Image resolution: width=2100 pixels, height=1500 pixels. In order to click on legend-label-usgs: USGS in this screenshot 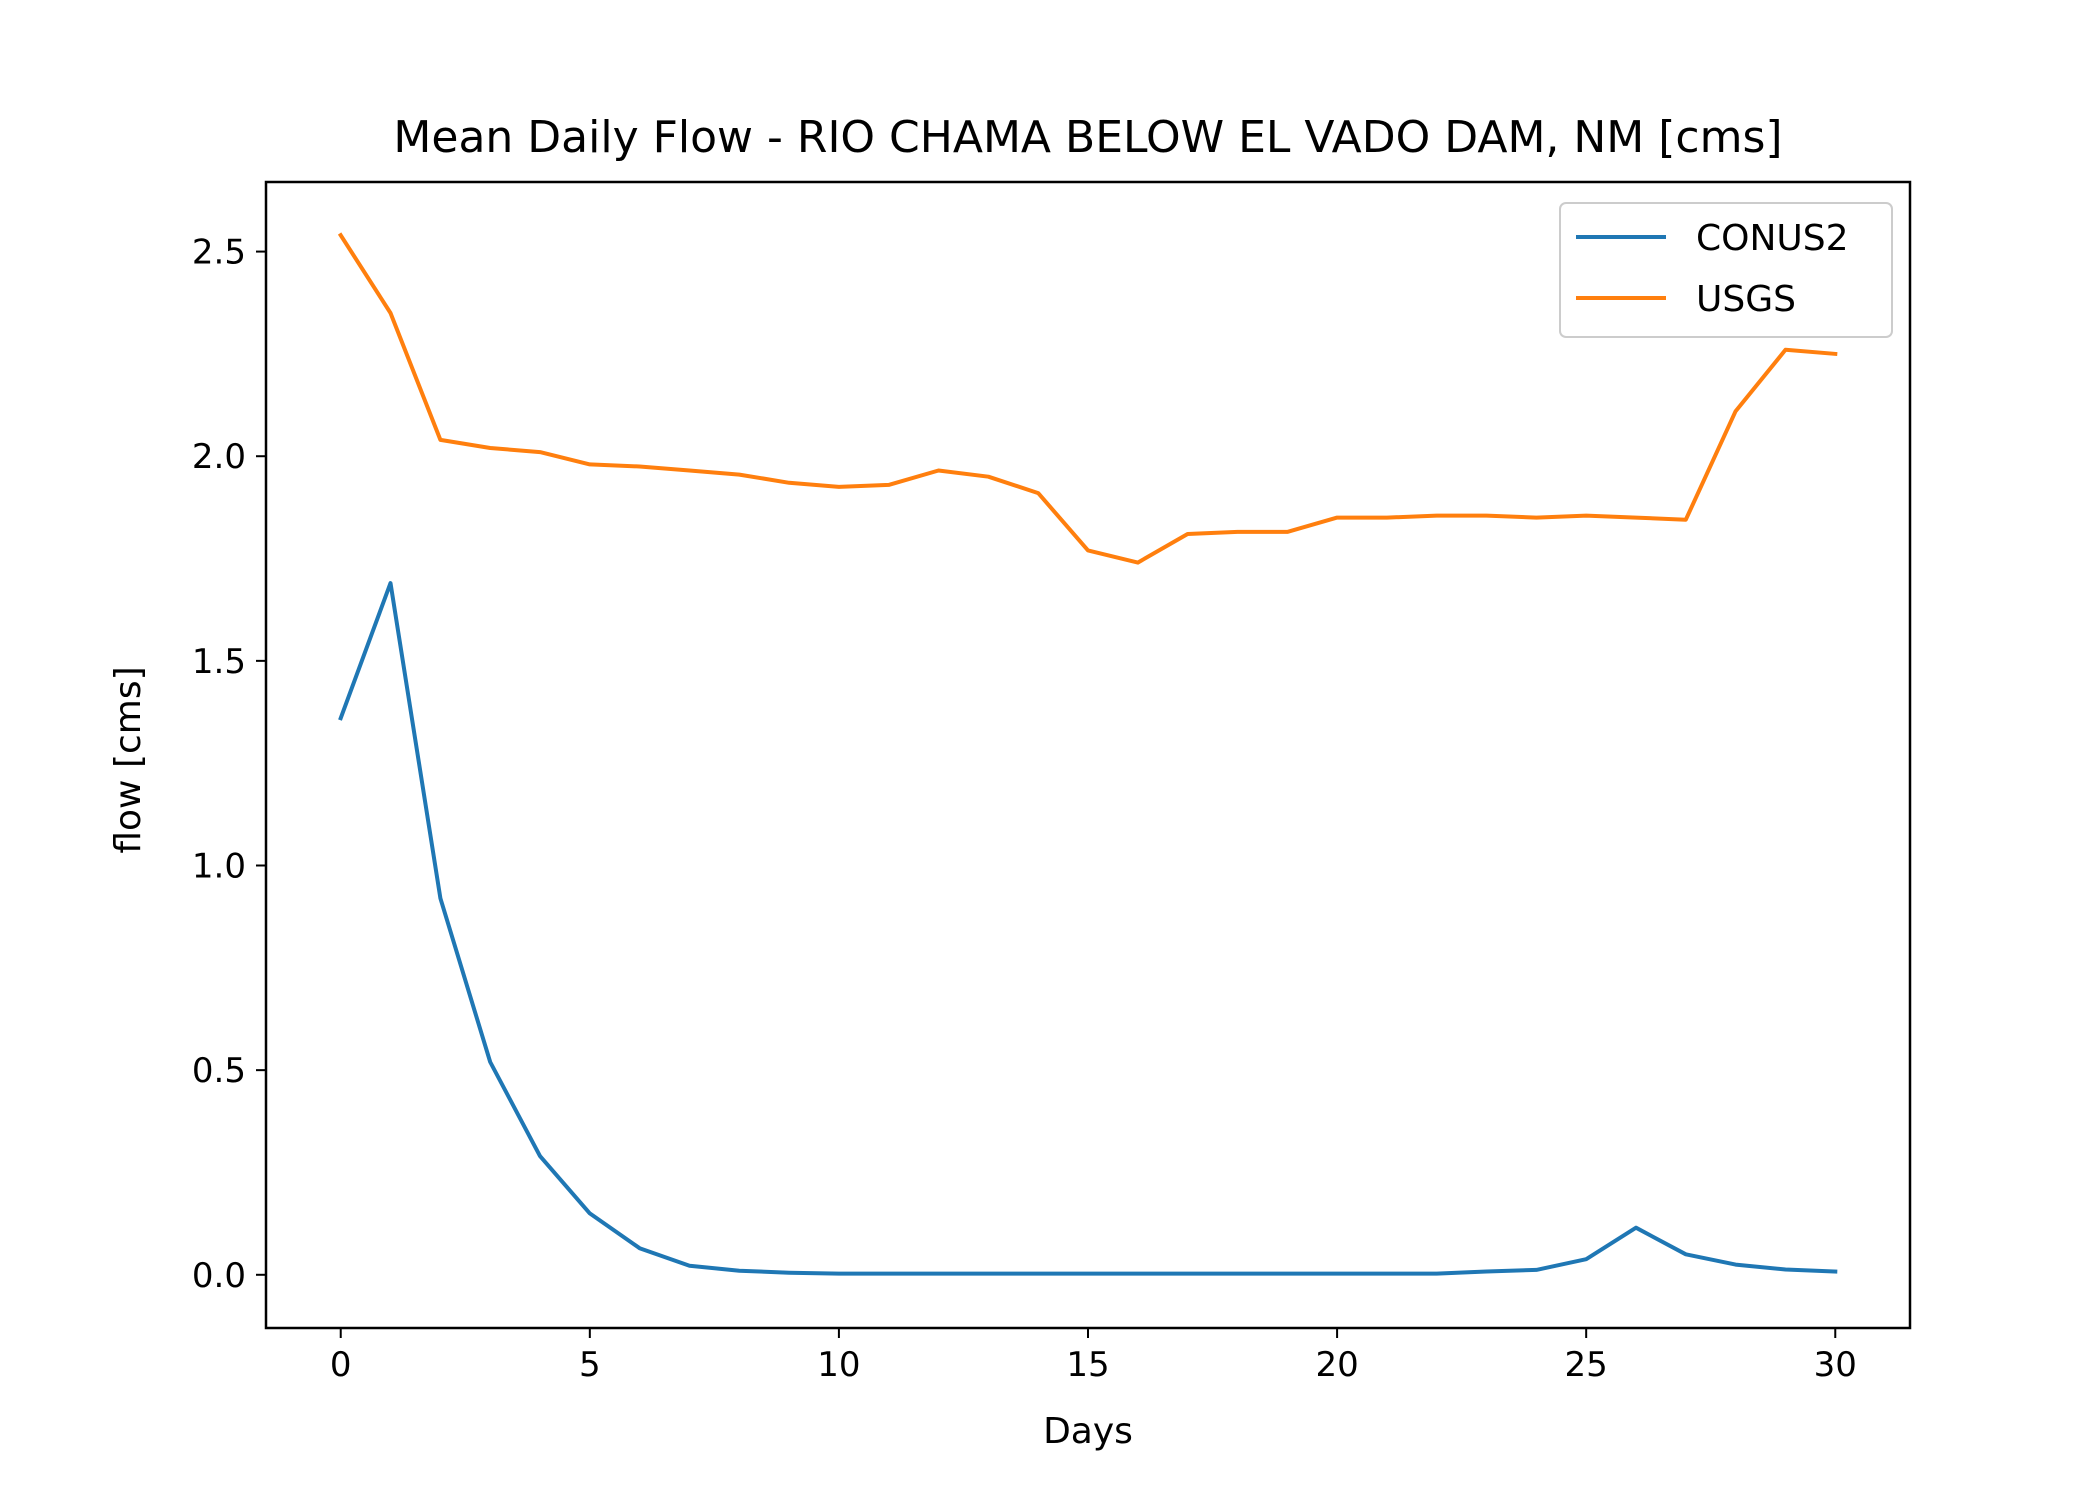, I will do `click(1746, 299)`.